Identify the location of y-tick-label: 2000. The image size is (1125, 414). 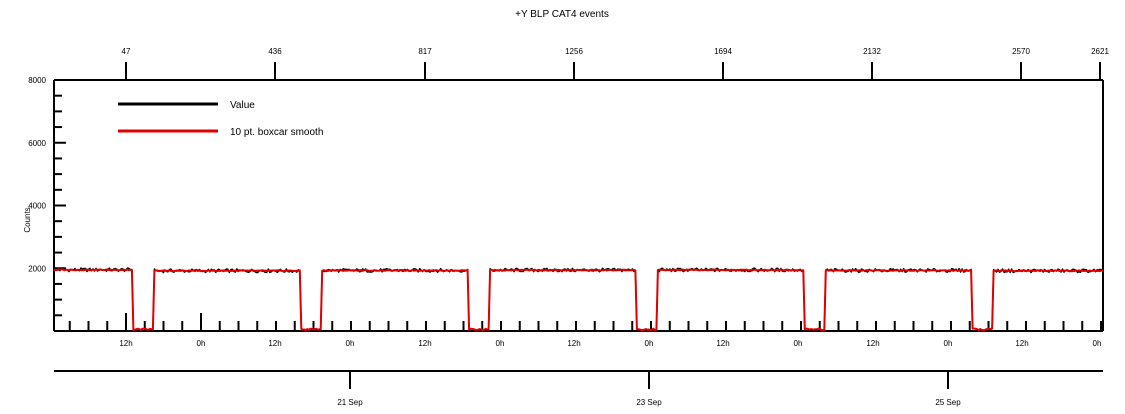
(37, 268).